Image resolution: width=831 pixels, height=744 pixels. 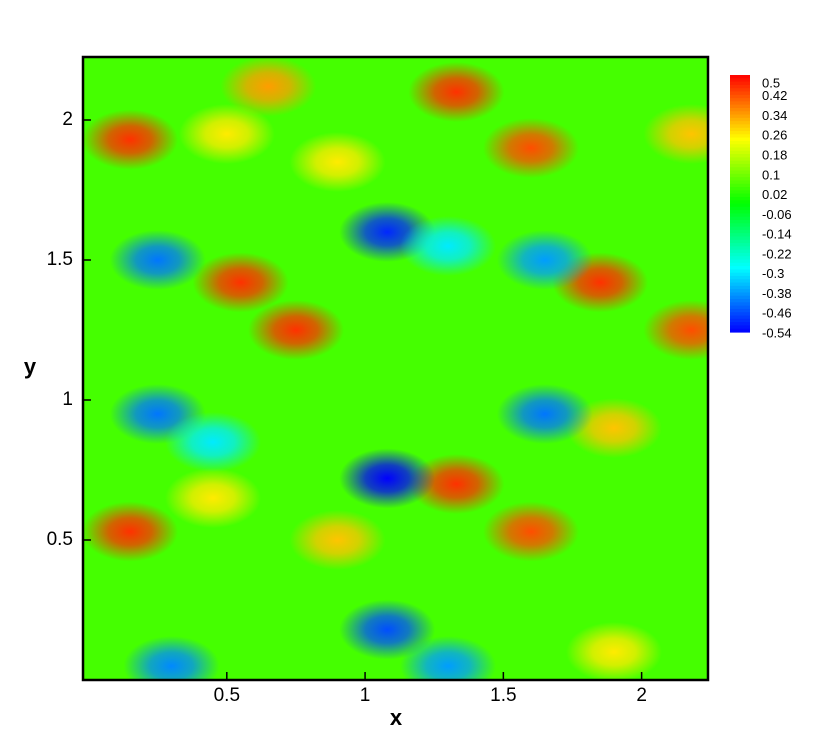 What do you see at coordinates (227, 695) in the screenshot?
I see `x-tick-label: 0.5` at bounding box center [227, 695].